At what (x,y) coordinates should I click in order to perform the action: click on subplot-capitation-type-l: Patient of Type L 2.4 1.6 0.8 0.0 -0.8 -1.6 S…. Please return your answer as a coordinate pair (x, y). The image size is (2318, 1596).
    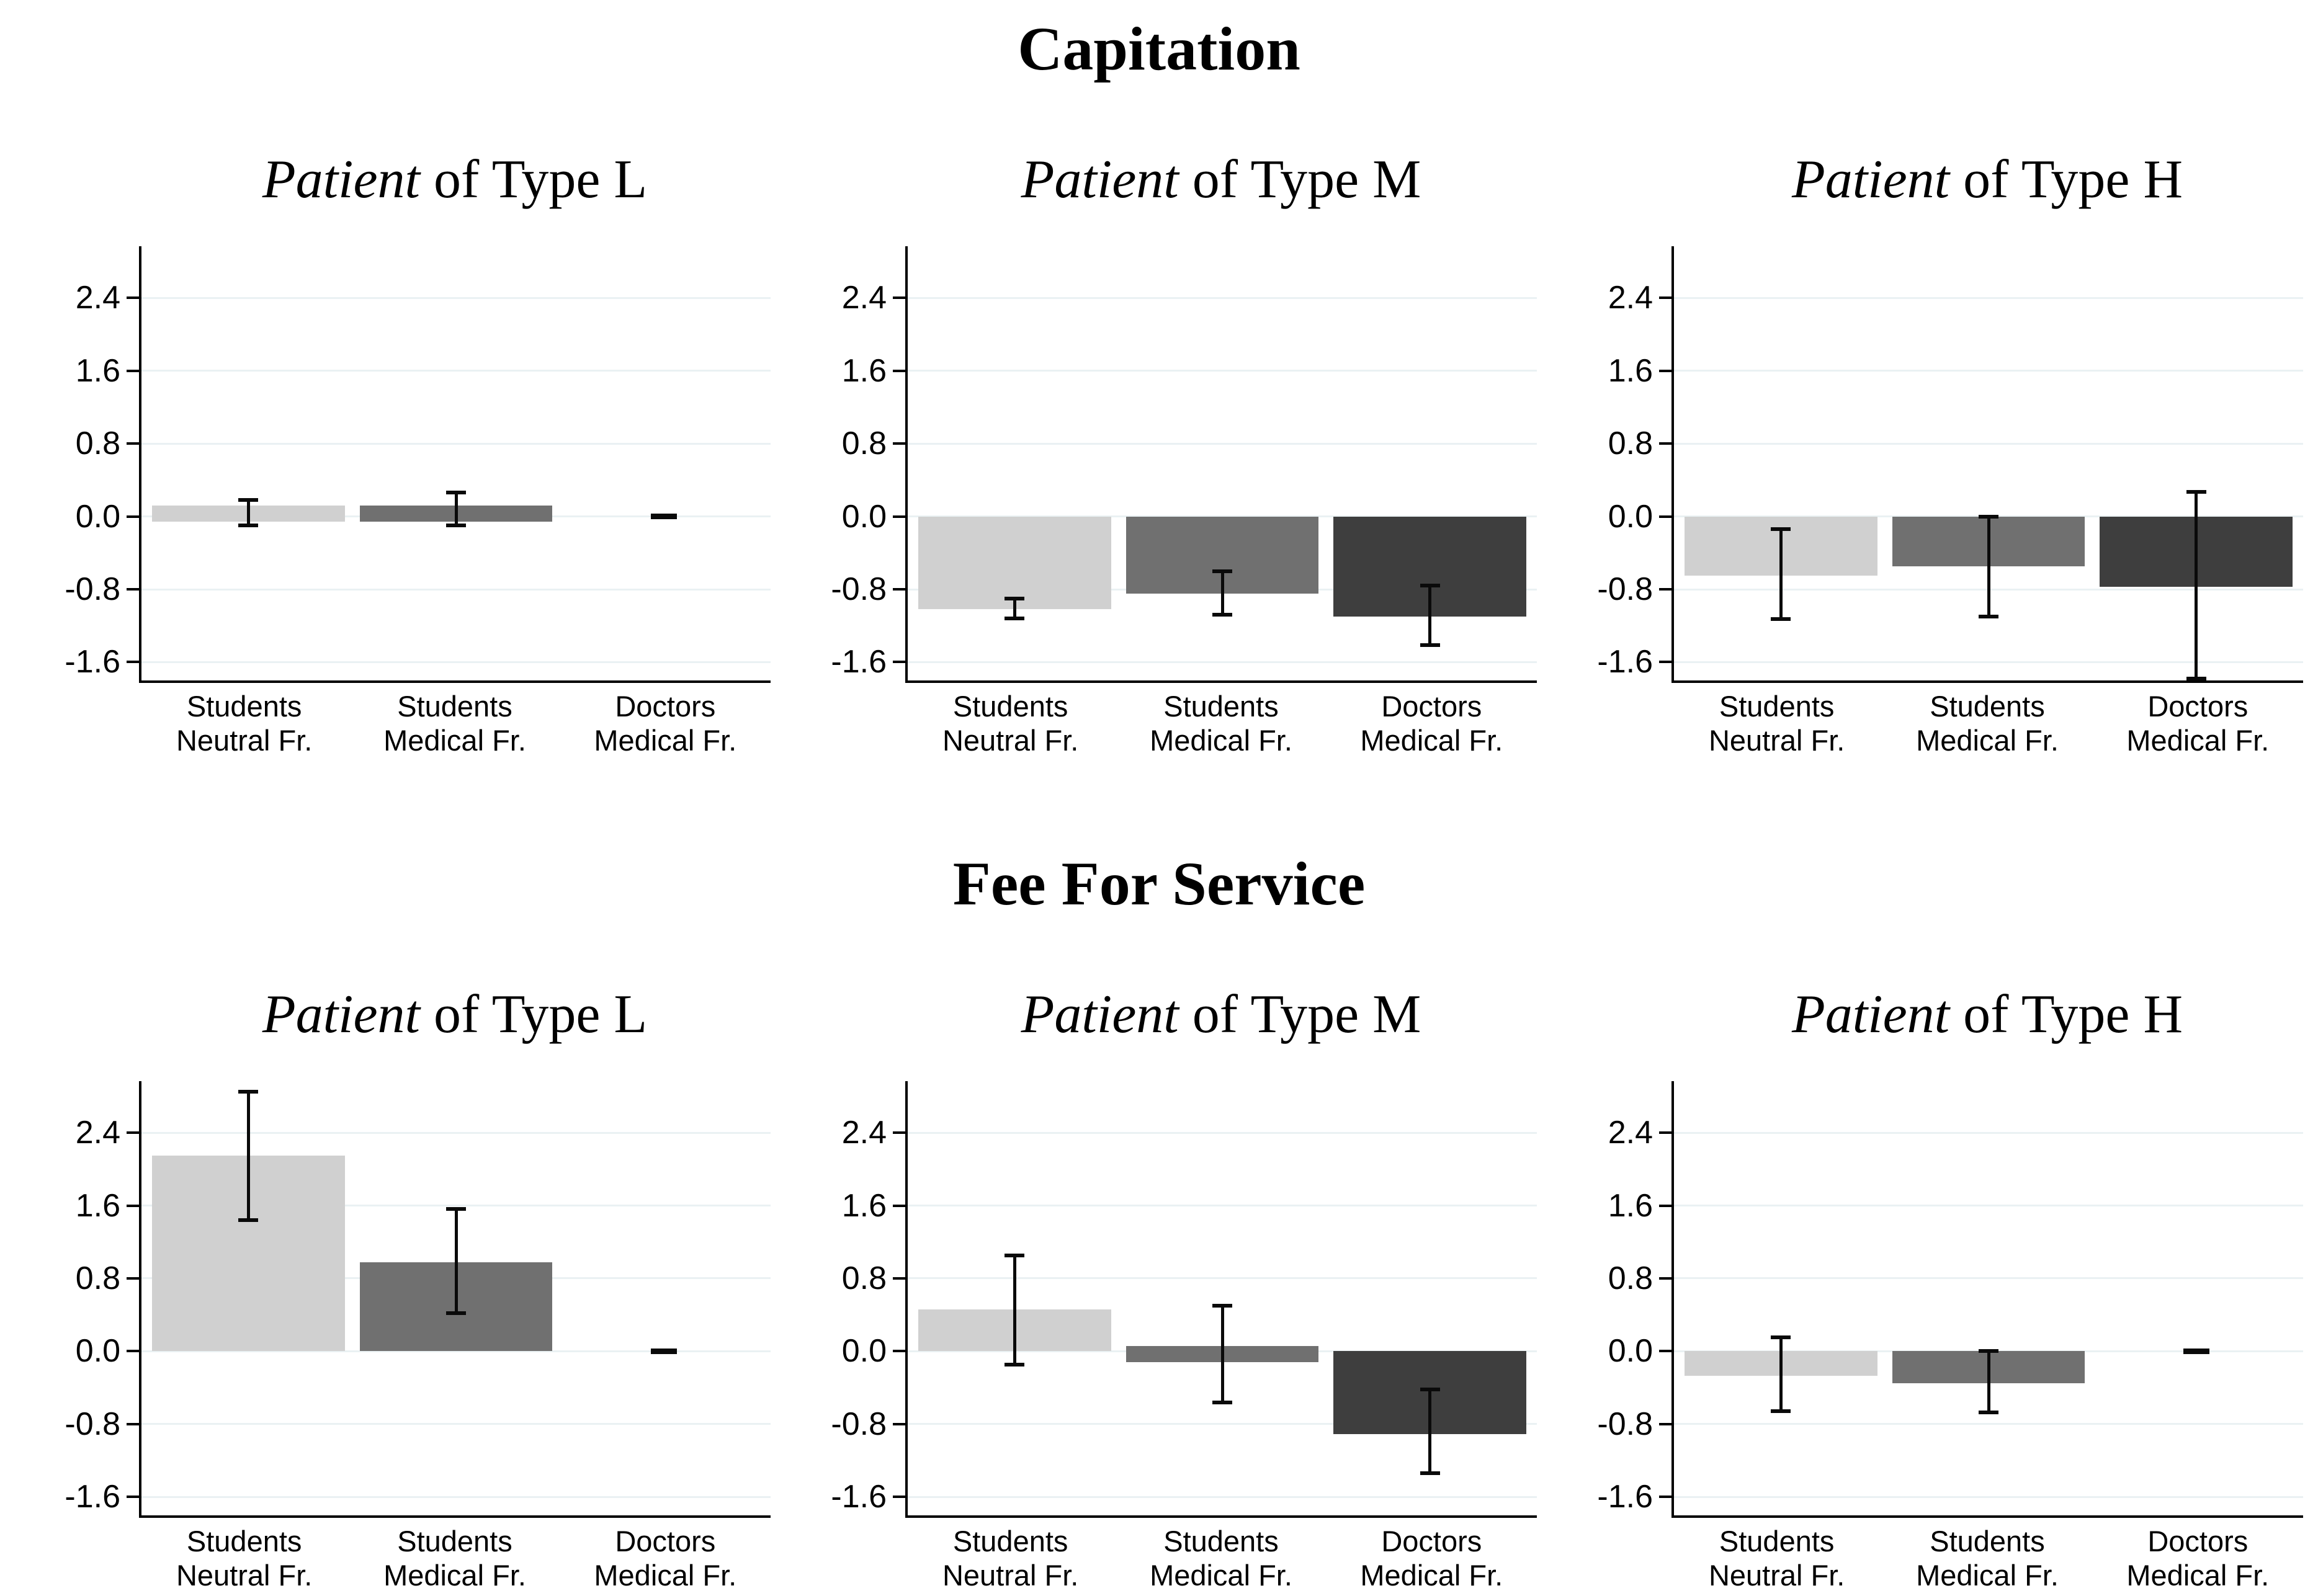
    Looking at the image, I should click on (393, 420).